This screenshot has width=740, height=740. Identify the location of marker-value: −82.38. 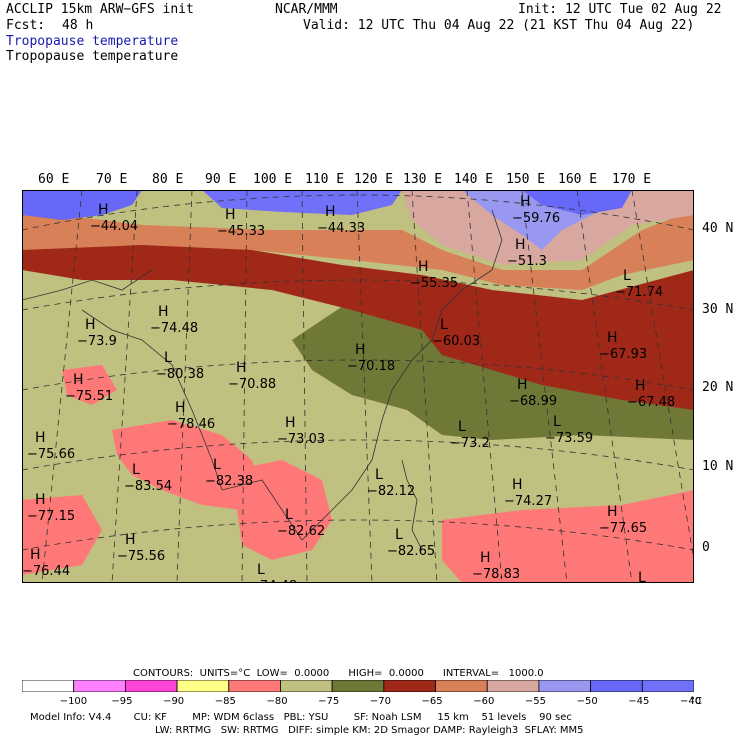
(229, 481).